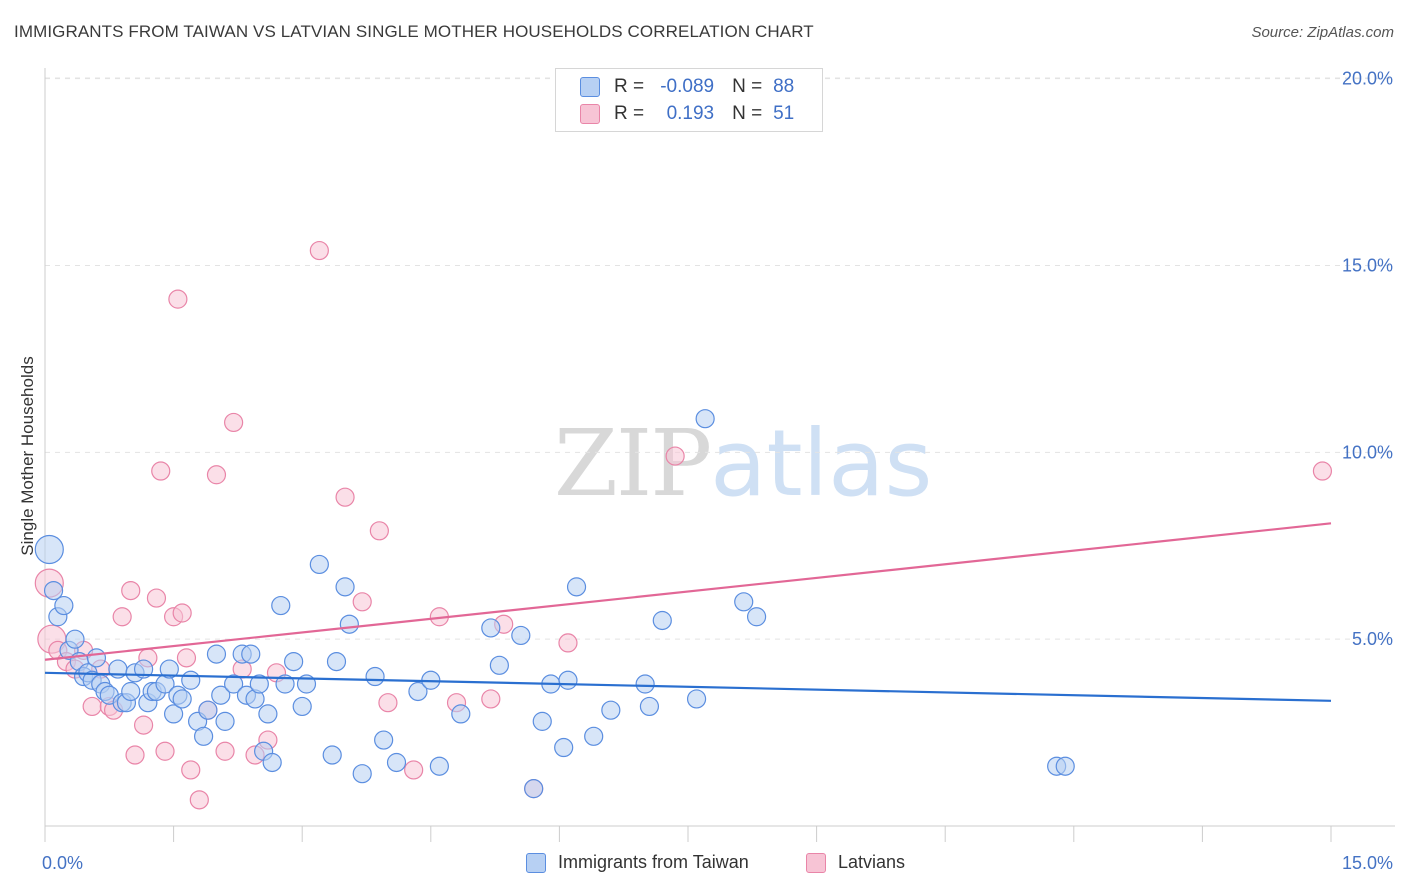 The width and height of the screenshot is (1406, 892). Describe the element at coordinates (590, 114) in the screenshot. I see `latvians-swatch` at that location.